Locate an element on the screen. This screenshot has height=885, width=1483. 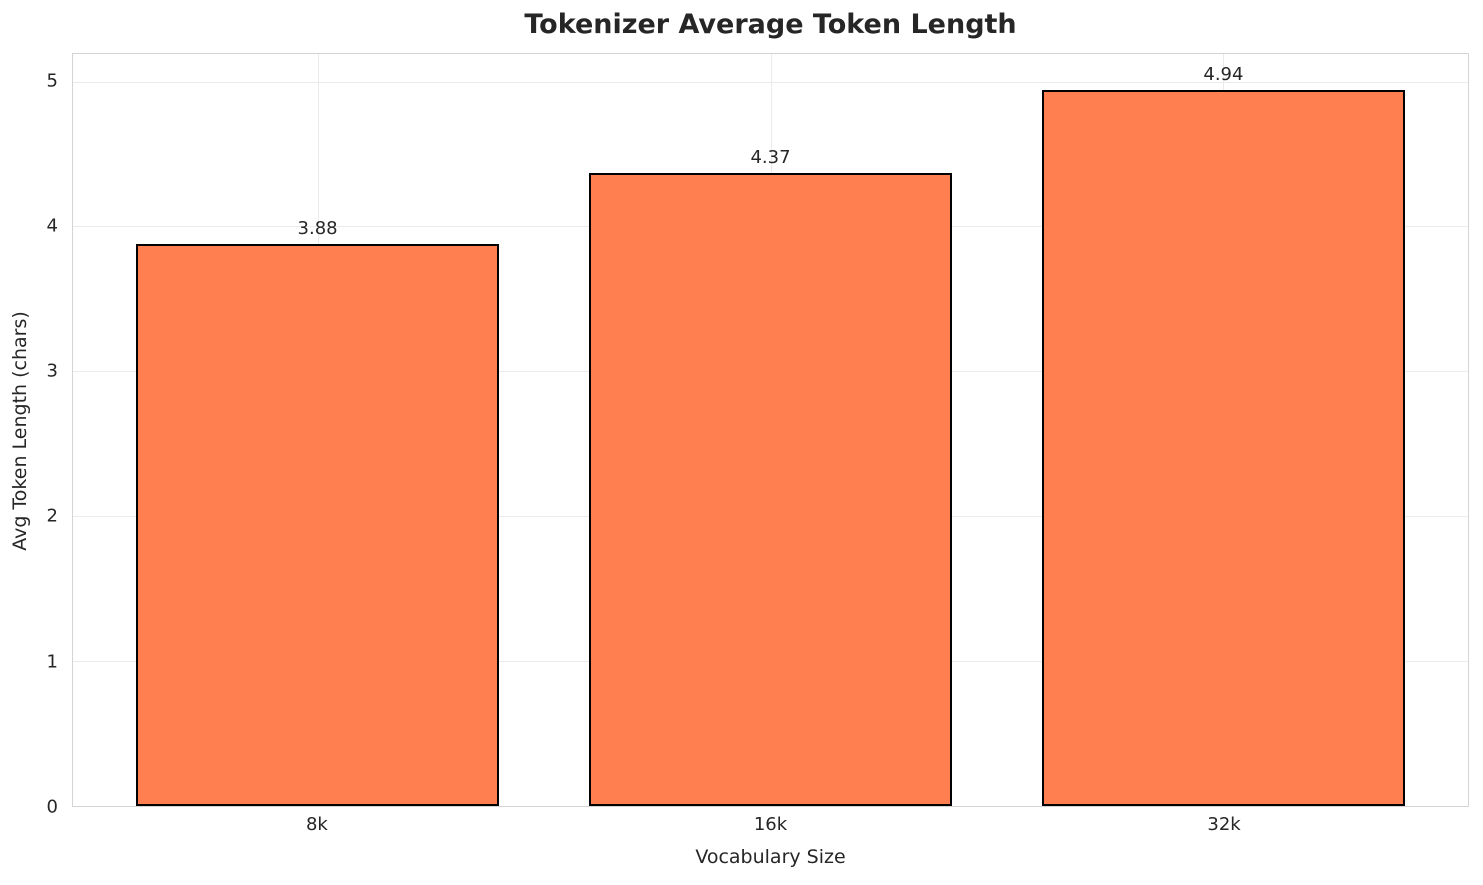
y-tick-label: 0 is located at coordinates (52, 807).